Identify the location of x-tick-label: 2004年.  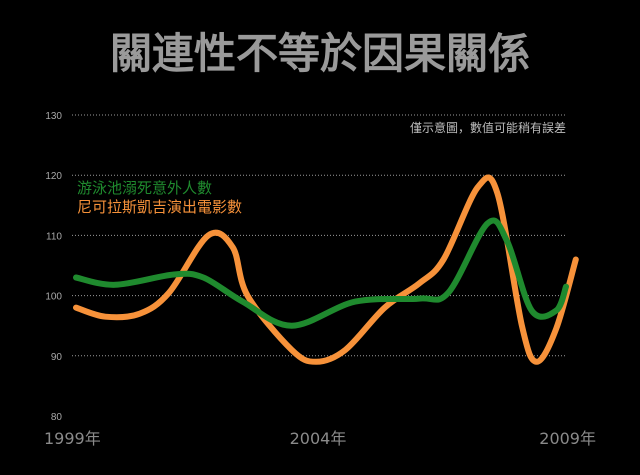
(318, 438).